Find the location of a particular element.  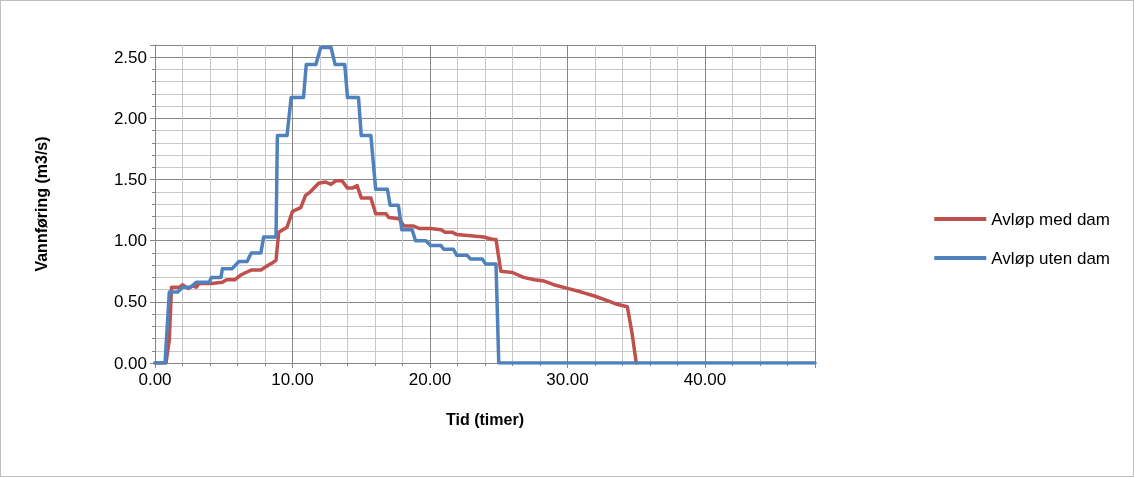

x-tick-label: 40.00 is located at coordinates (705, 379).